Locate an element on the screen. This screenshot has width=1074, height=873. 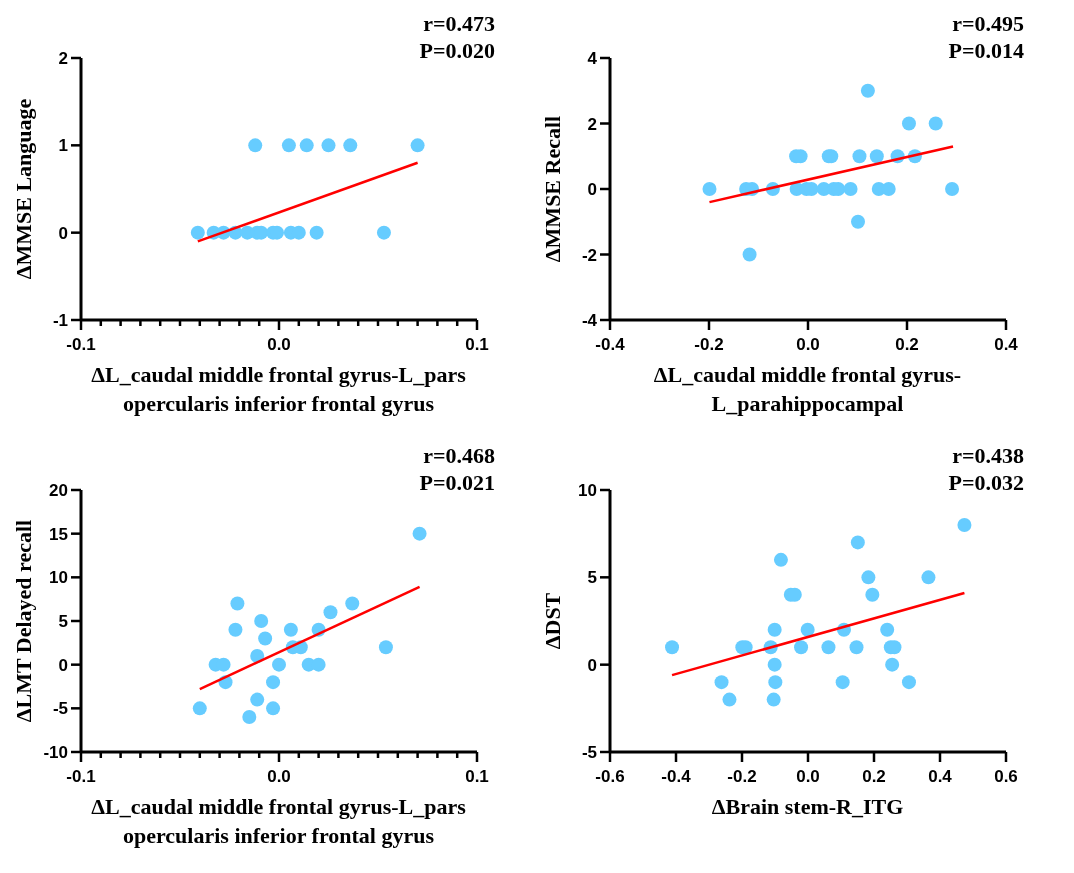
x-axis-title: ΔL_caudal middle frontal gyrus-L_parahippocampal is located at coordinates (807, 389).